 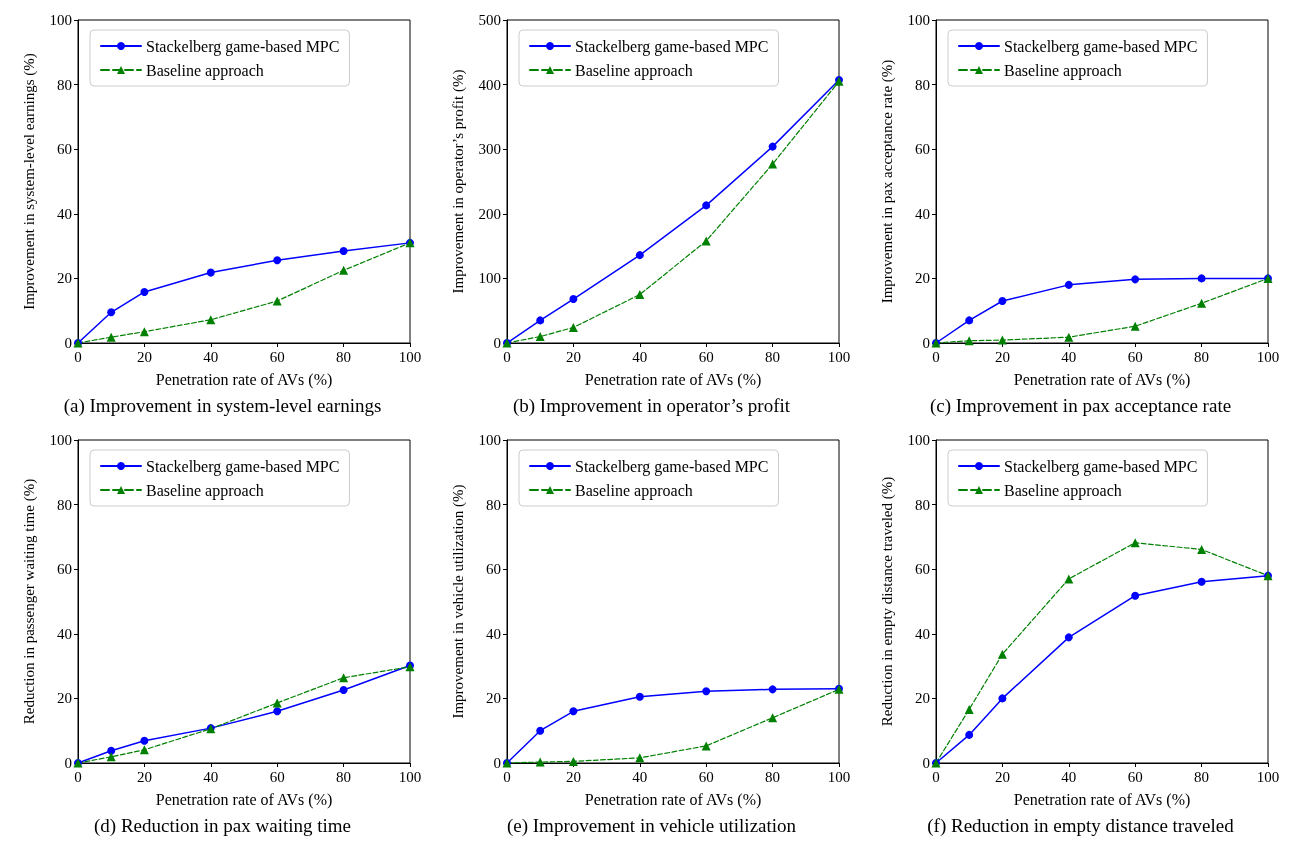 I want to click on text: (c) Improvement in pax acceptance rate, so click(x=1080, y=406).